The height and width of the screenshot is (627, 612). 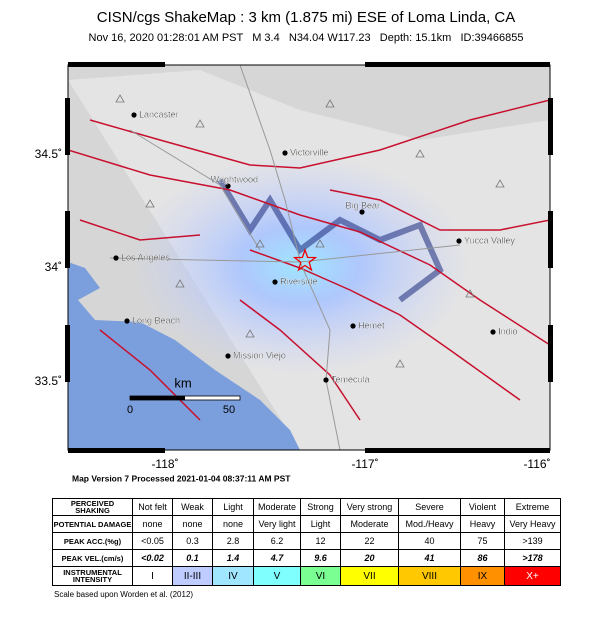 I want to click on city-label: Yucca Valley, so click(x=489, y=240).